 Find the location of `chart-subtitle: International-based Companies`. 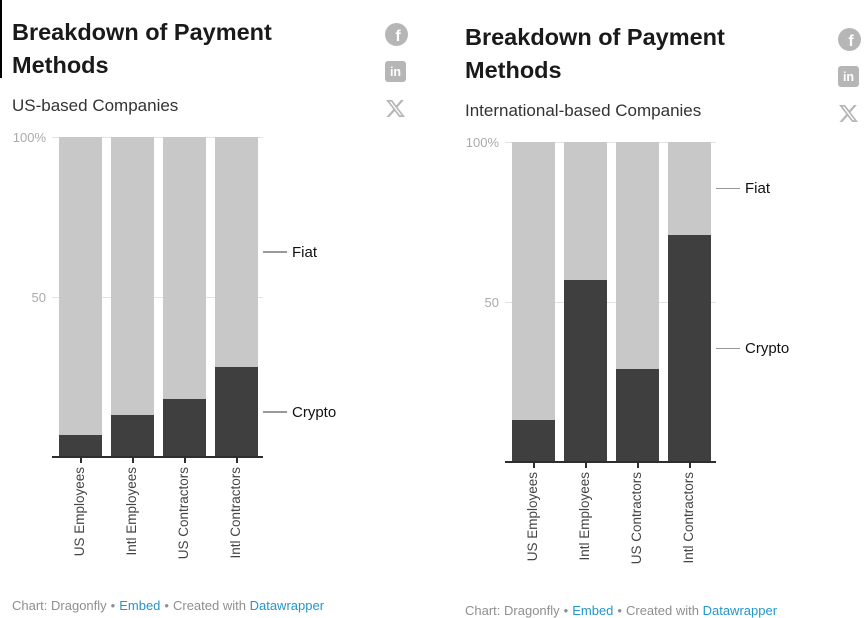

chart-subtitle: International-based Companies is located at coordinates (583, 110).